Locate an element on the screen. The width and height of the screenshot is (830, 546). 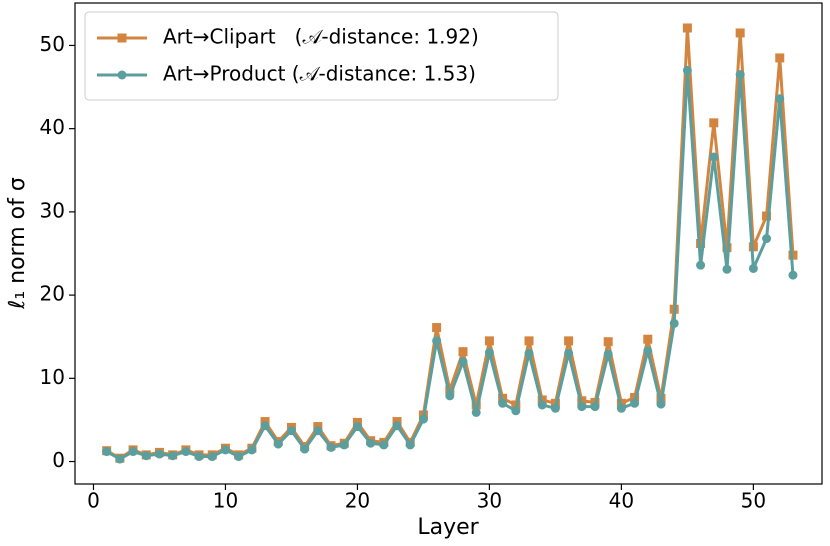
x-tick-label: 50 is located at coordinates (753, 501).